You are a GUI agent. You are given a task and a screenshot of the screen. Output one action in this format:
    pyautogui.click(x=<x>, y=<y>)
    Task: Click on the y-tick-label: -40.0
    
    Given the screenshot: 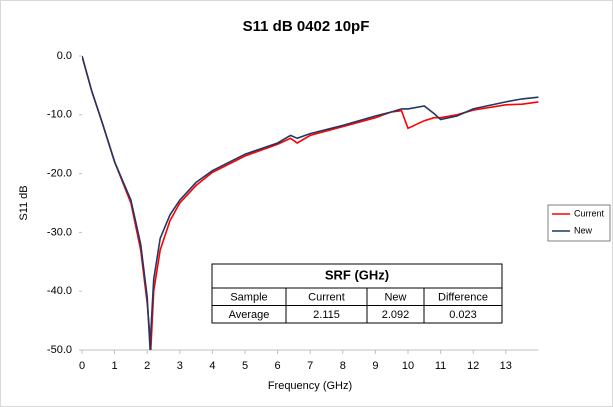 What is the action you would take?
    pyautogui.click(x=59, y=291)
    